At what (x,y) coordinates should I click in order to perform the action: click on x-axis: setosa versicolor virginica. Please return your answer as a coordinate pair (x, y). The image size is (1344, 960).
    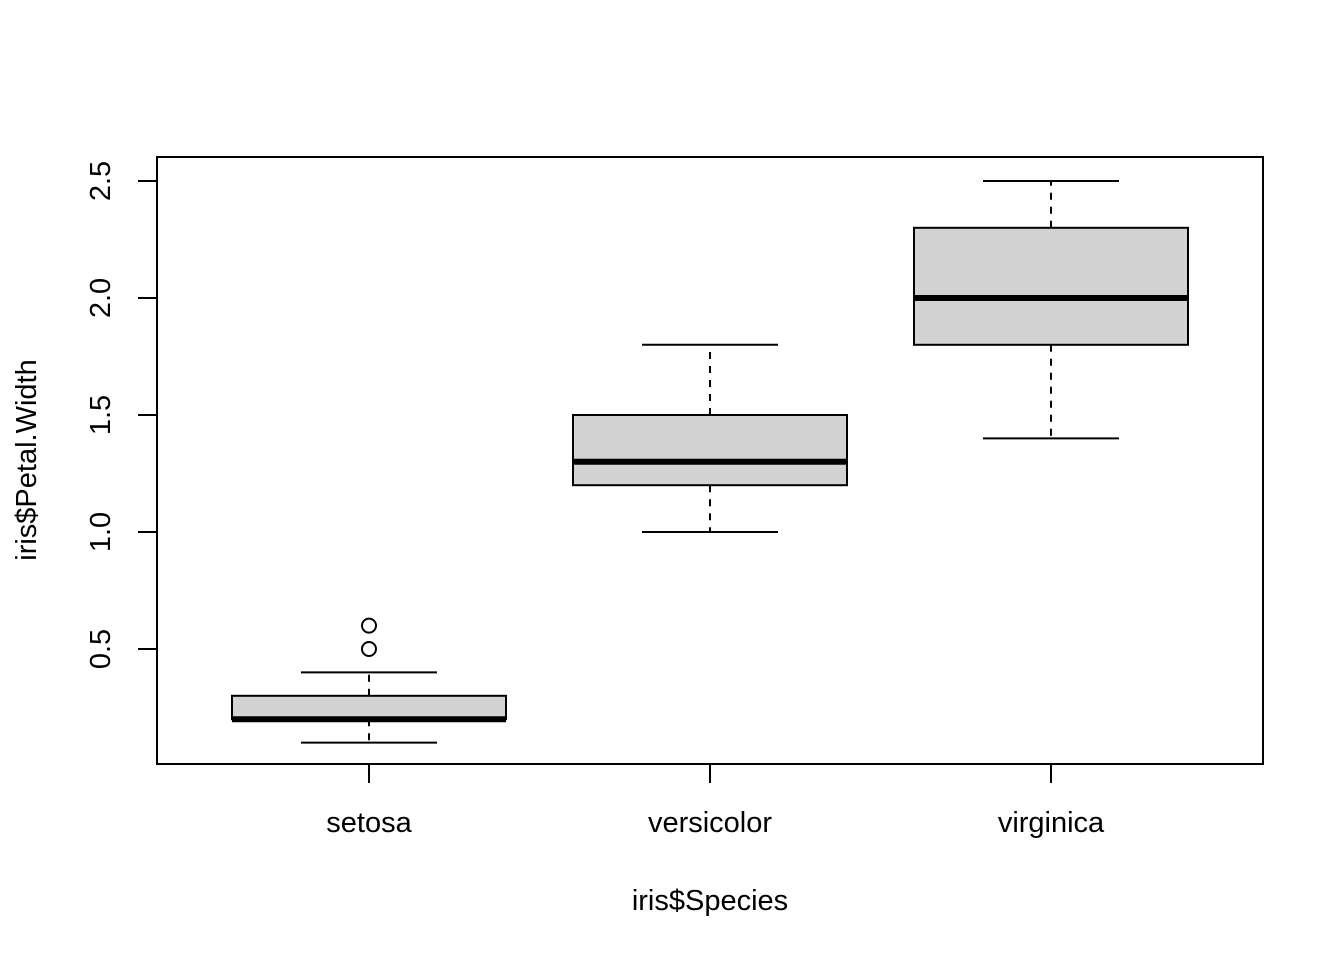
    Looking at the image, I should click on (715, 801).